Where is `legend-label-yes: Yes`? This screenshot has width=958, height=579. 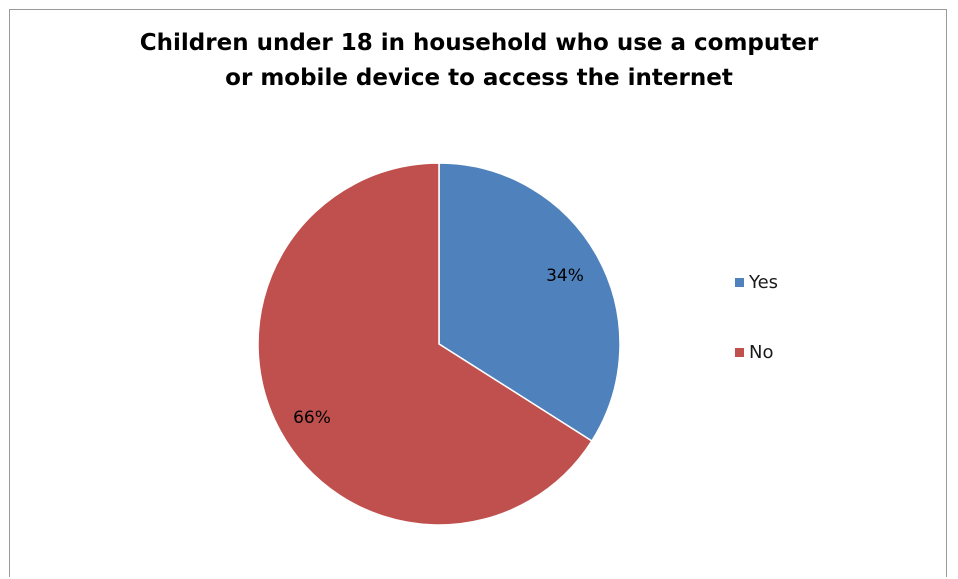 legend-label-yes: Yes is located at coordinates (764, 282).